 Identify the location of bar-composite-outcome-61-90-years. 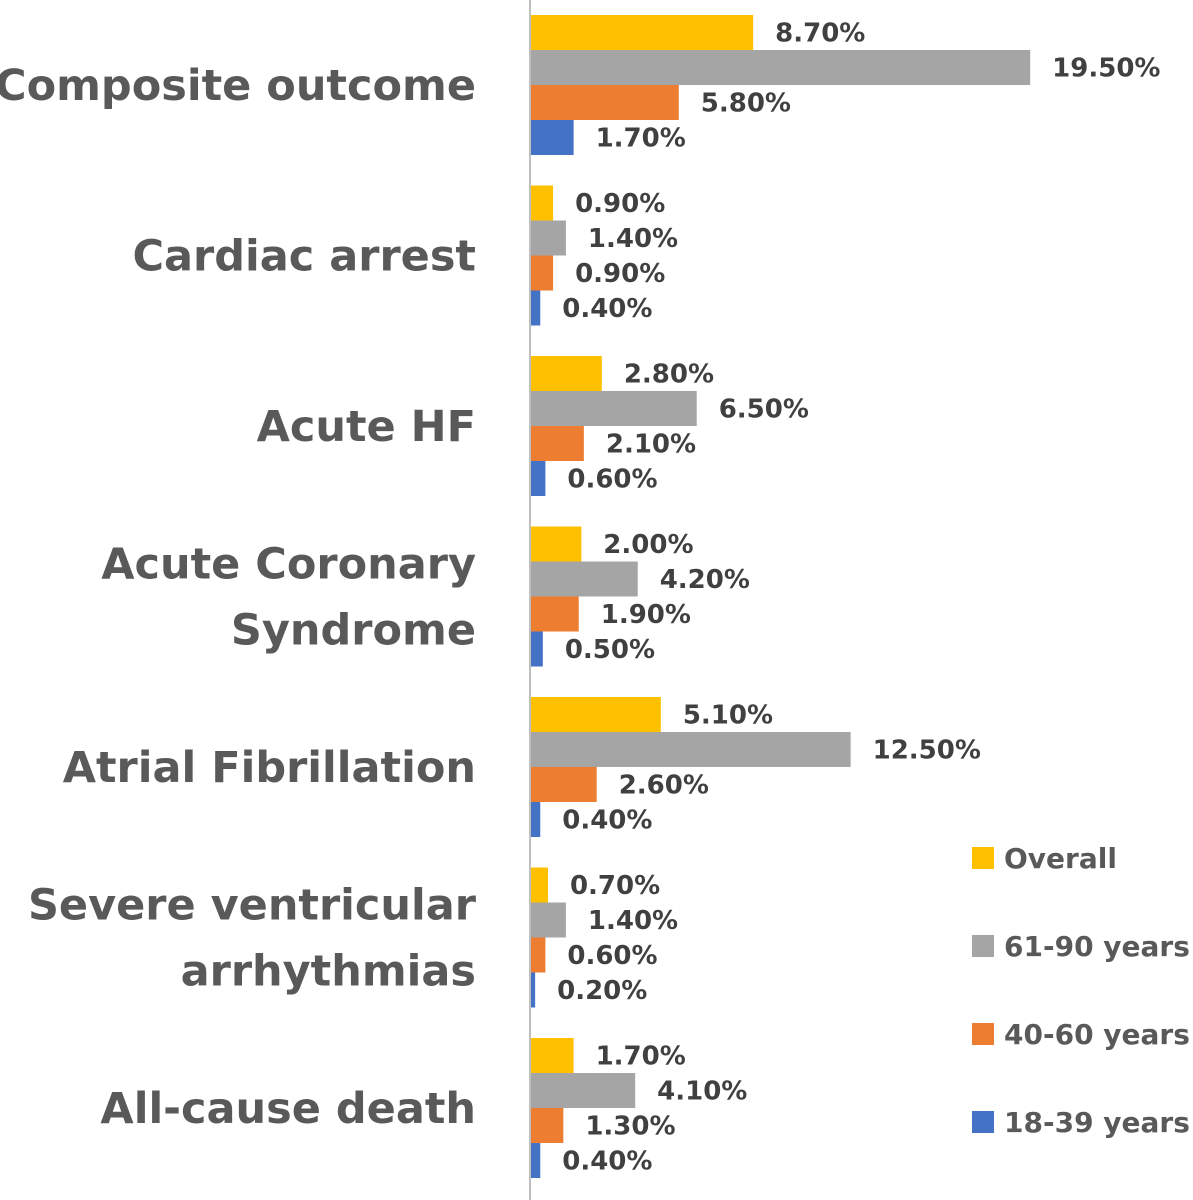
(780, 67).